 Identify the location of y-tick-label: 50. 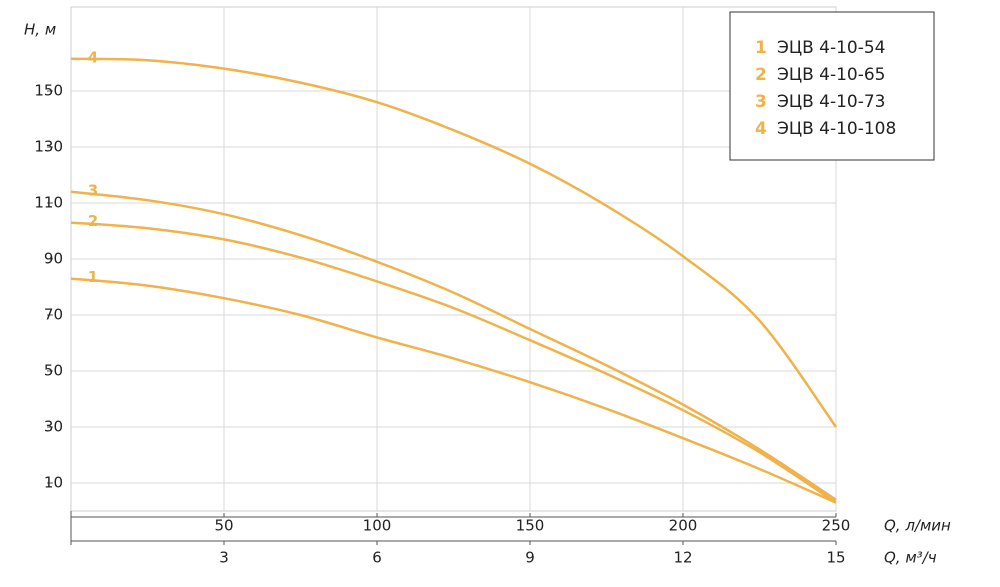
(53, 371).